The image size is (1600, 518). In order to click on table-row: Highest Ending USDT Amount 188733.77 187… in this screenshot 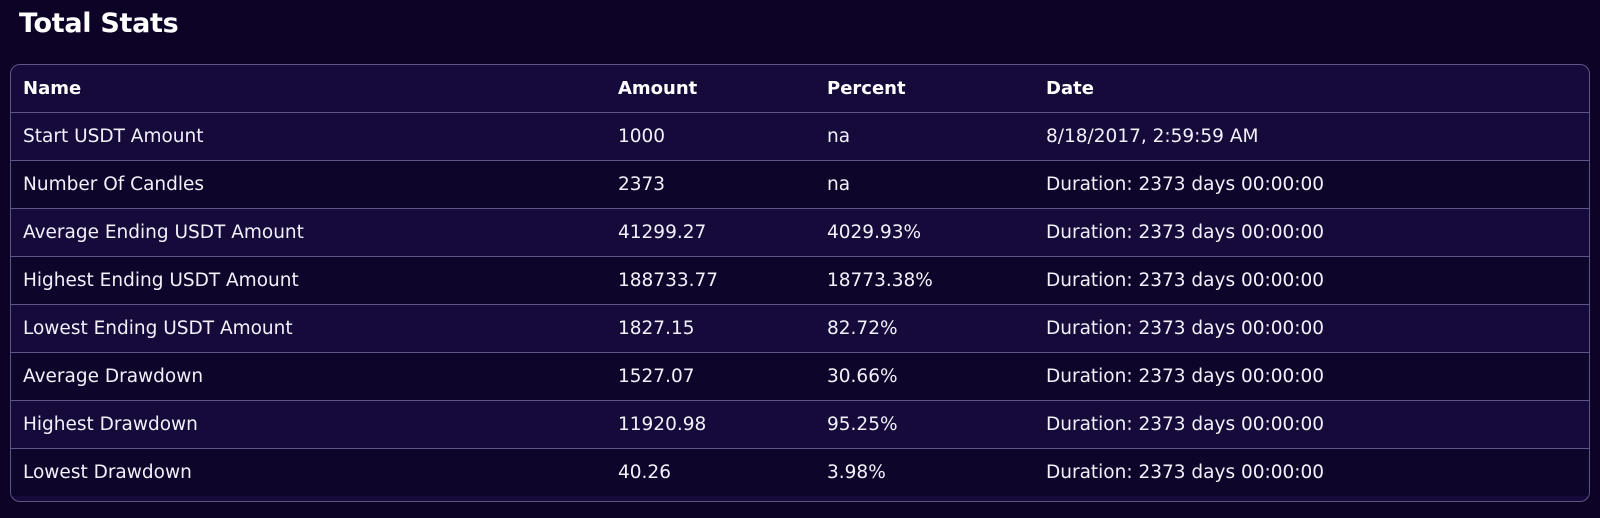, I will do `click(800, 280)`.